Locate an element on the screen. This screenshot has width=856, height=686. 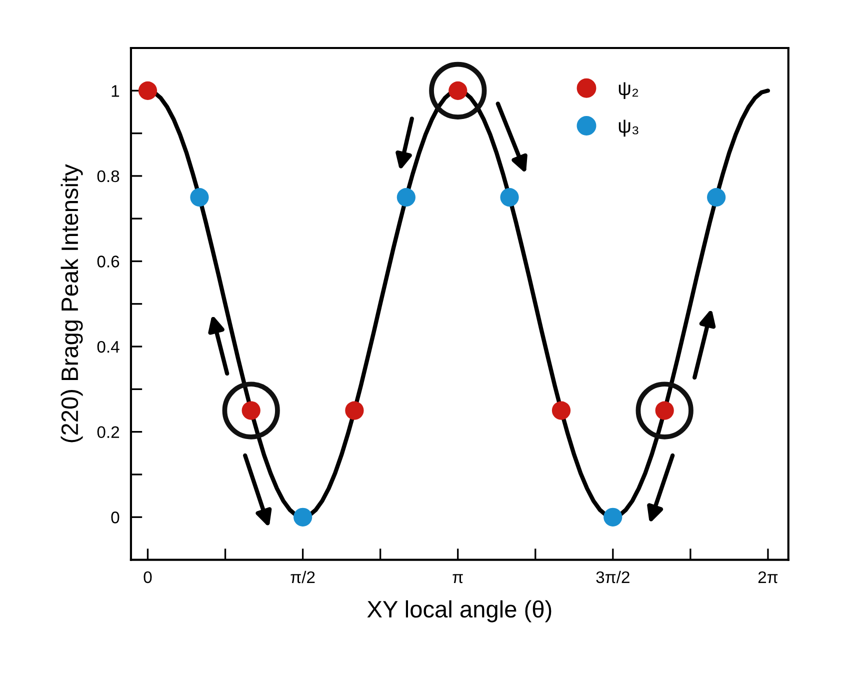
x-tick-label: 0 is located at coordinates (148, 577).